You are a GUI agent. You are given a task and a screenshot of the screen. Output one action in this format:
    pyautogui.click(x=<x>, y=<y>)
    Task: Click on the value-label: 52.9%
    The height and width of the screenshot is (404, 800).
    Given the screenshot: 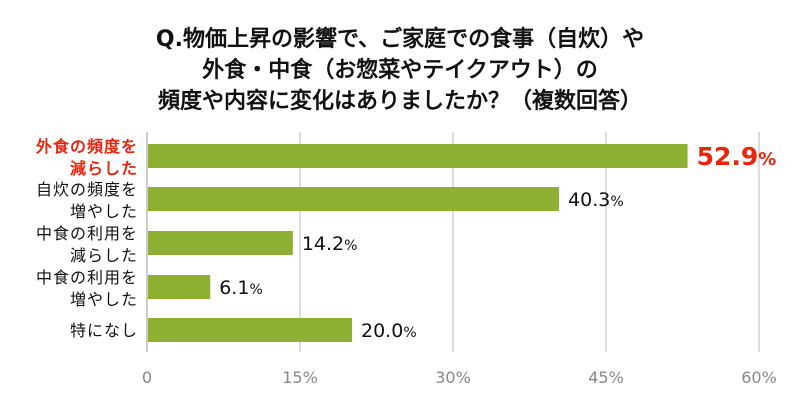 What is the action you would take?
    pyautogui.click(x=737, y=156)
    